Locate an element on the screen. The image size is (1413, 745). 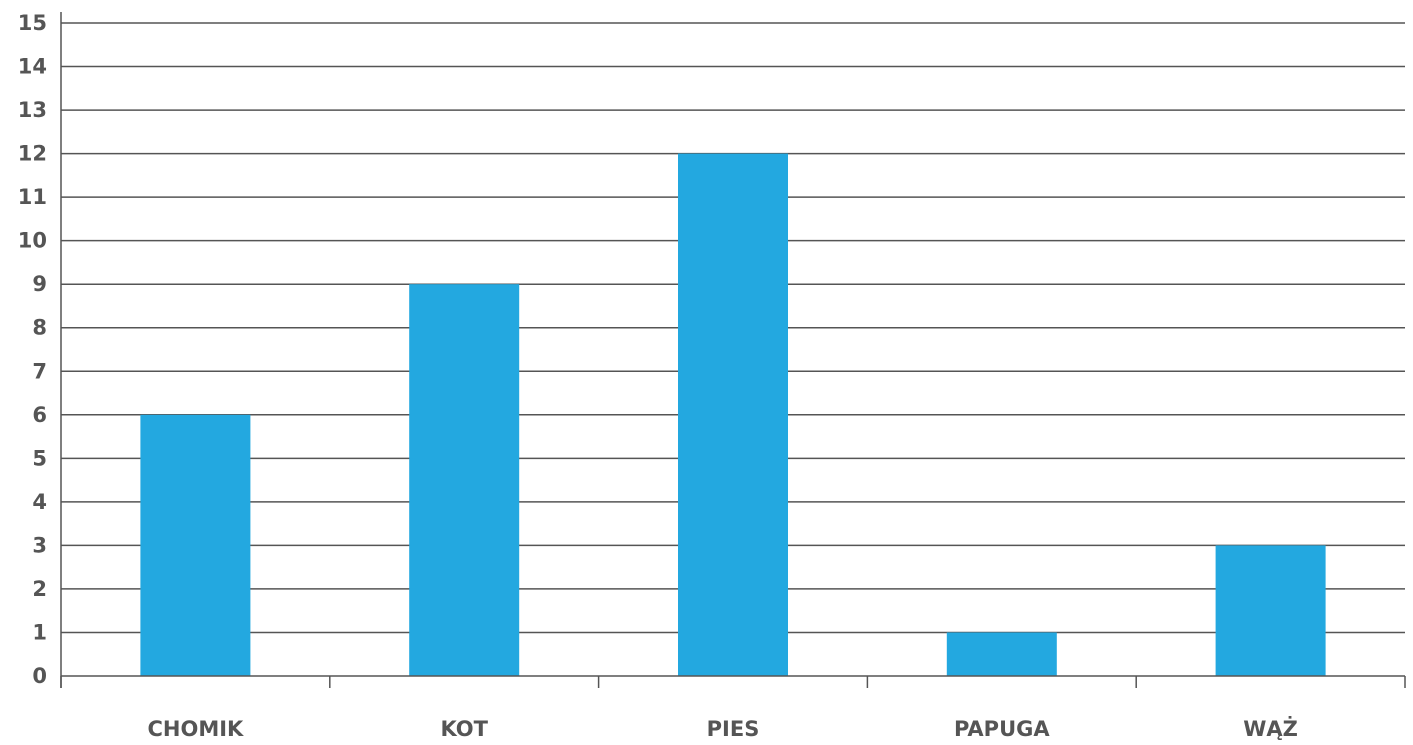
x-tick-label: WĄŻ is located at coordinates (1270, 728).